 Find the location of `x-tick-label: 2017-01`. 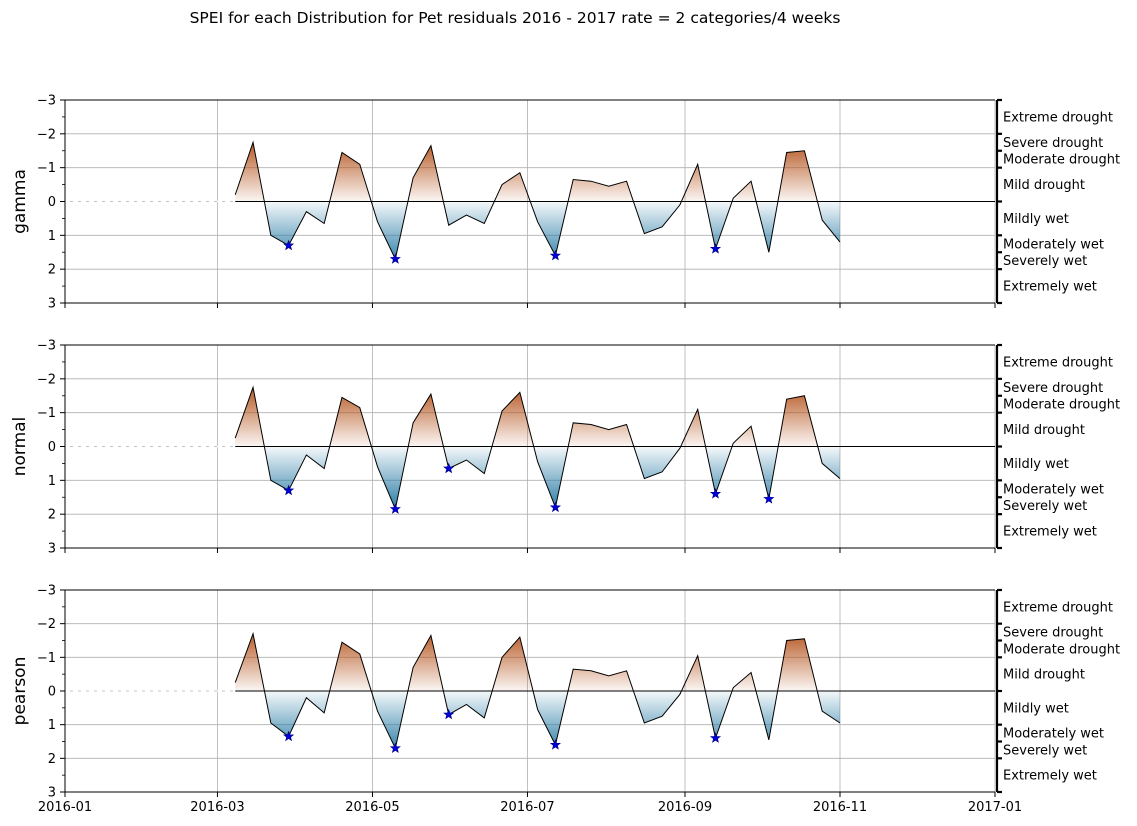

x-tick-label: 2017-01 is located at coordinates (995, 807).